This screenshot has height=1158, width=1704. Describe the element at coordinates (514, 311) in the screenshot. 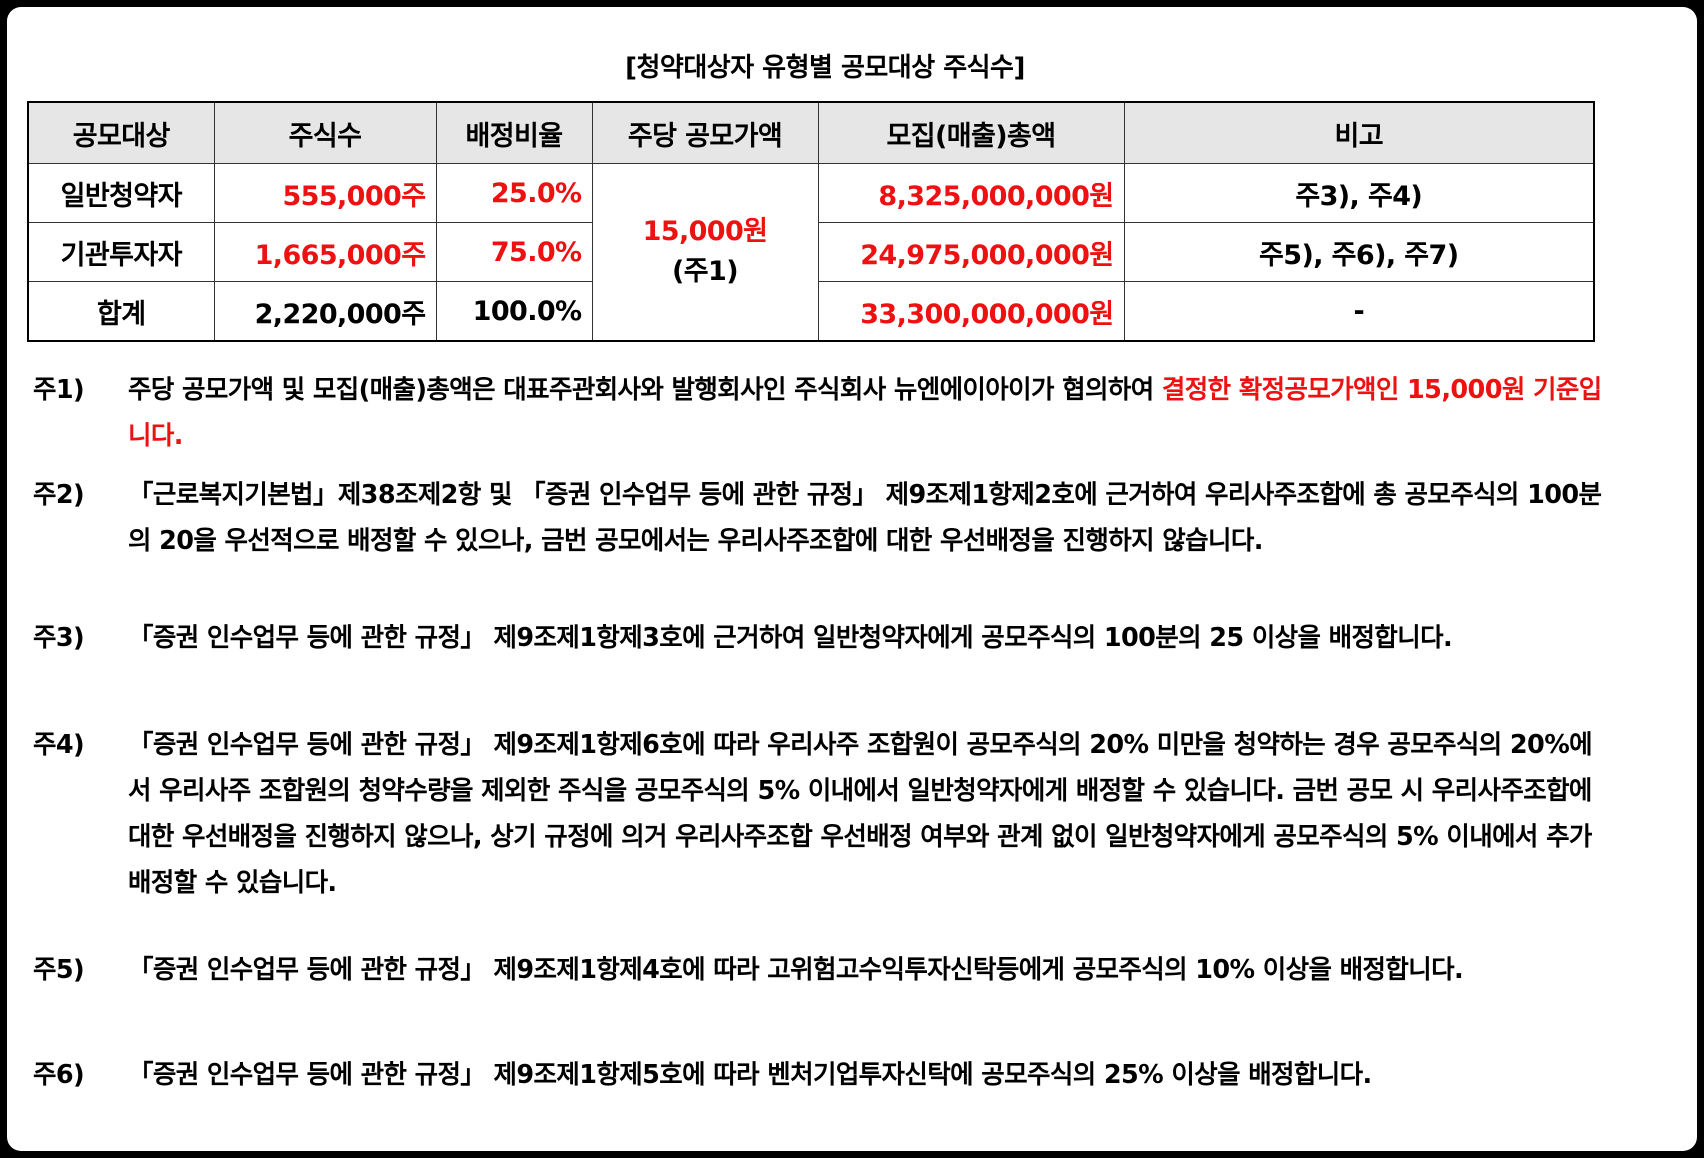

I see `cell-ratio: 100.0%` at that location.